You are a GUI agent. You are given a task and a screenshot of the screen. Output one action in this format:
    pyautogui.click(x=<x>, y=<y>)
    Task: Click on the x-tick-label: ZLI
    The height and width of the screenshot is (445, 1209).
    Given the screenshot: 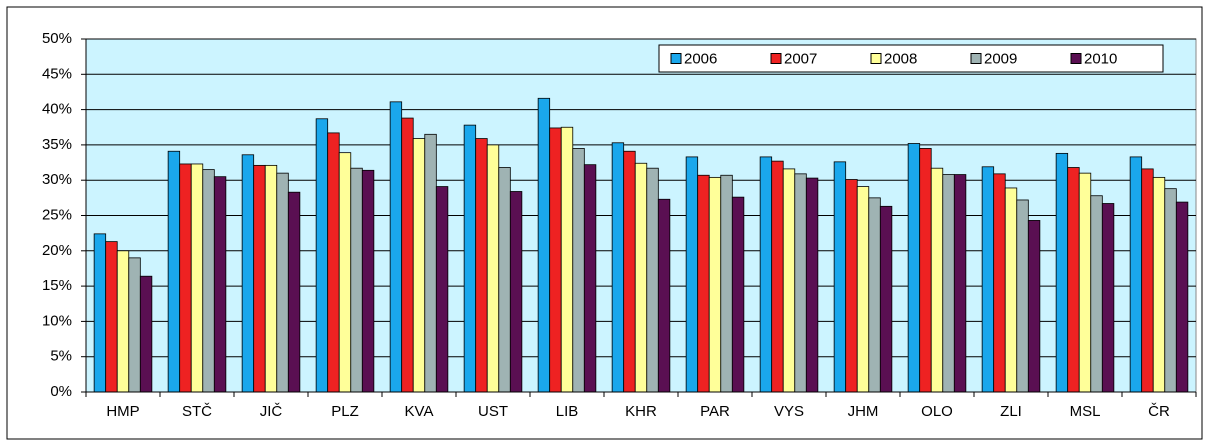 What is the action you would take?
    pyautogui.click(x=1011, y=411)
    